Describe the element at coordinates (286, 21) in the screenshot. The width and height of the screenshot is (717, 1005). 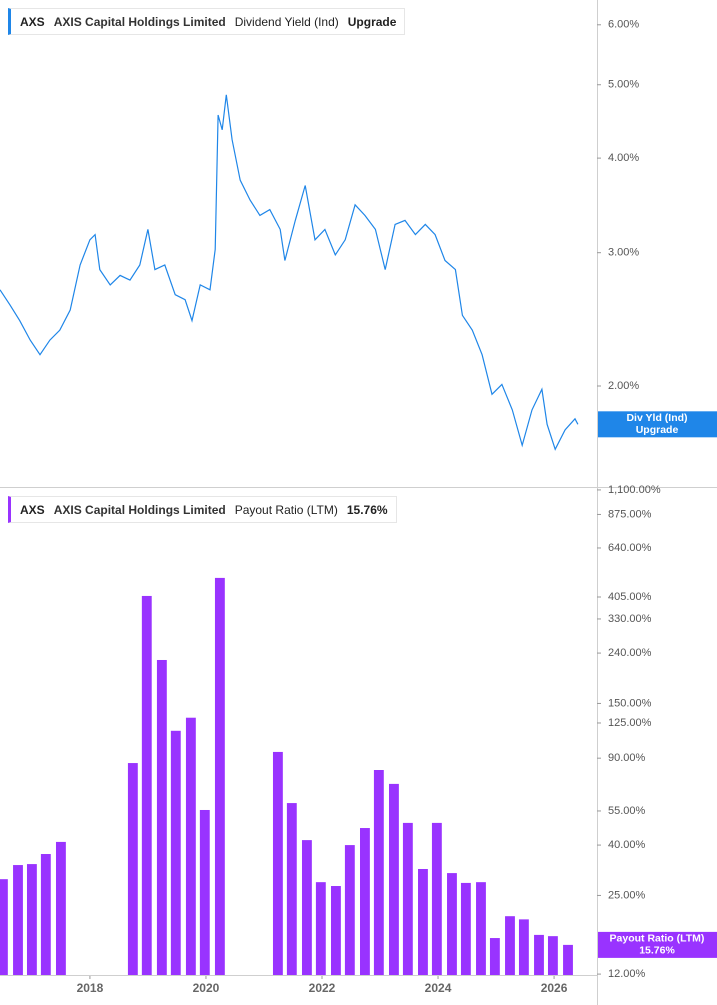
I see `series-name: Dividend Yield (Ind)` at that location.